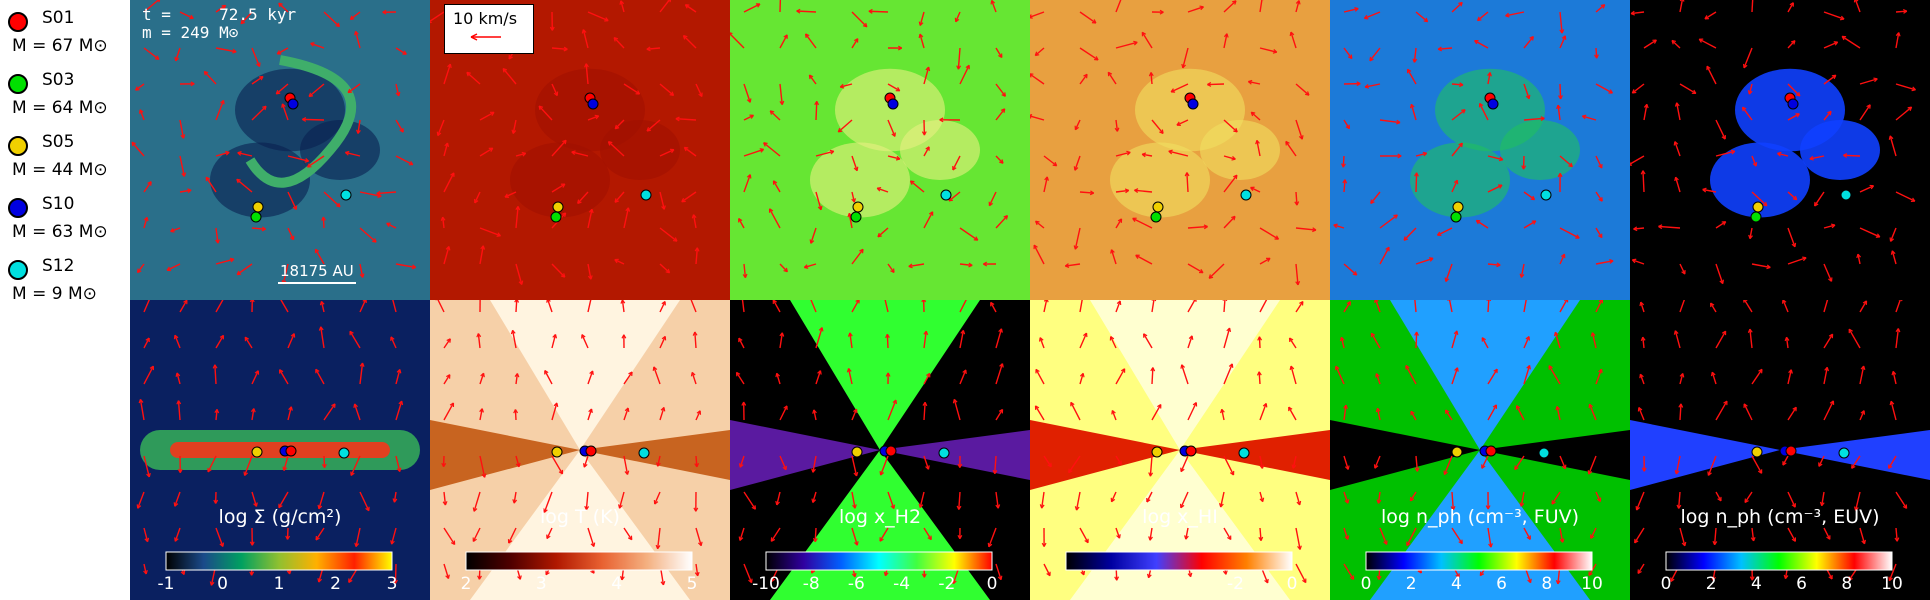  I want to click on legend-item-s10: S10 M = 63 M⊙, so click(68, 221).